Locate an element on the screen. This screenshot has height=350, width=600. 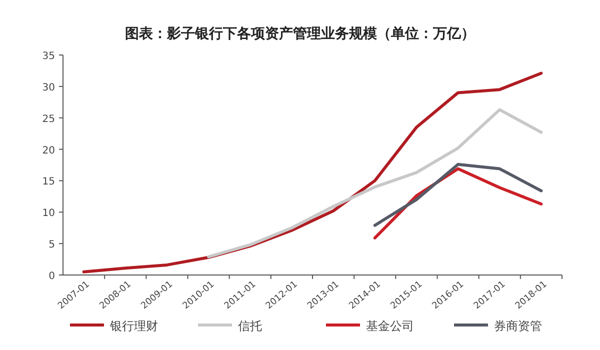
y-tick-label: 35 is located at coordinates (48, 56).